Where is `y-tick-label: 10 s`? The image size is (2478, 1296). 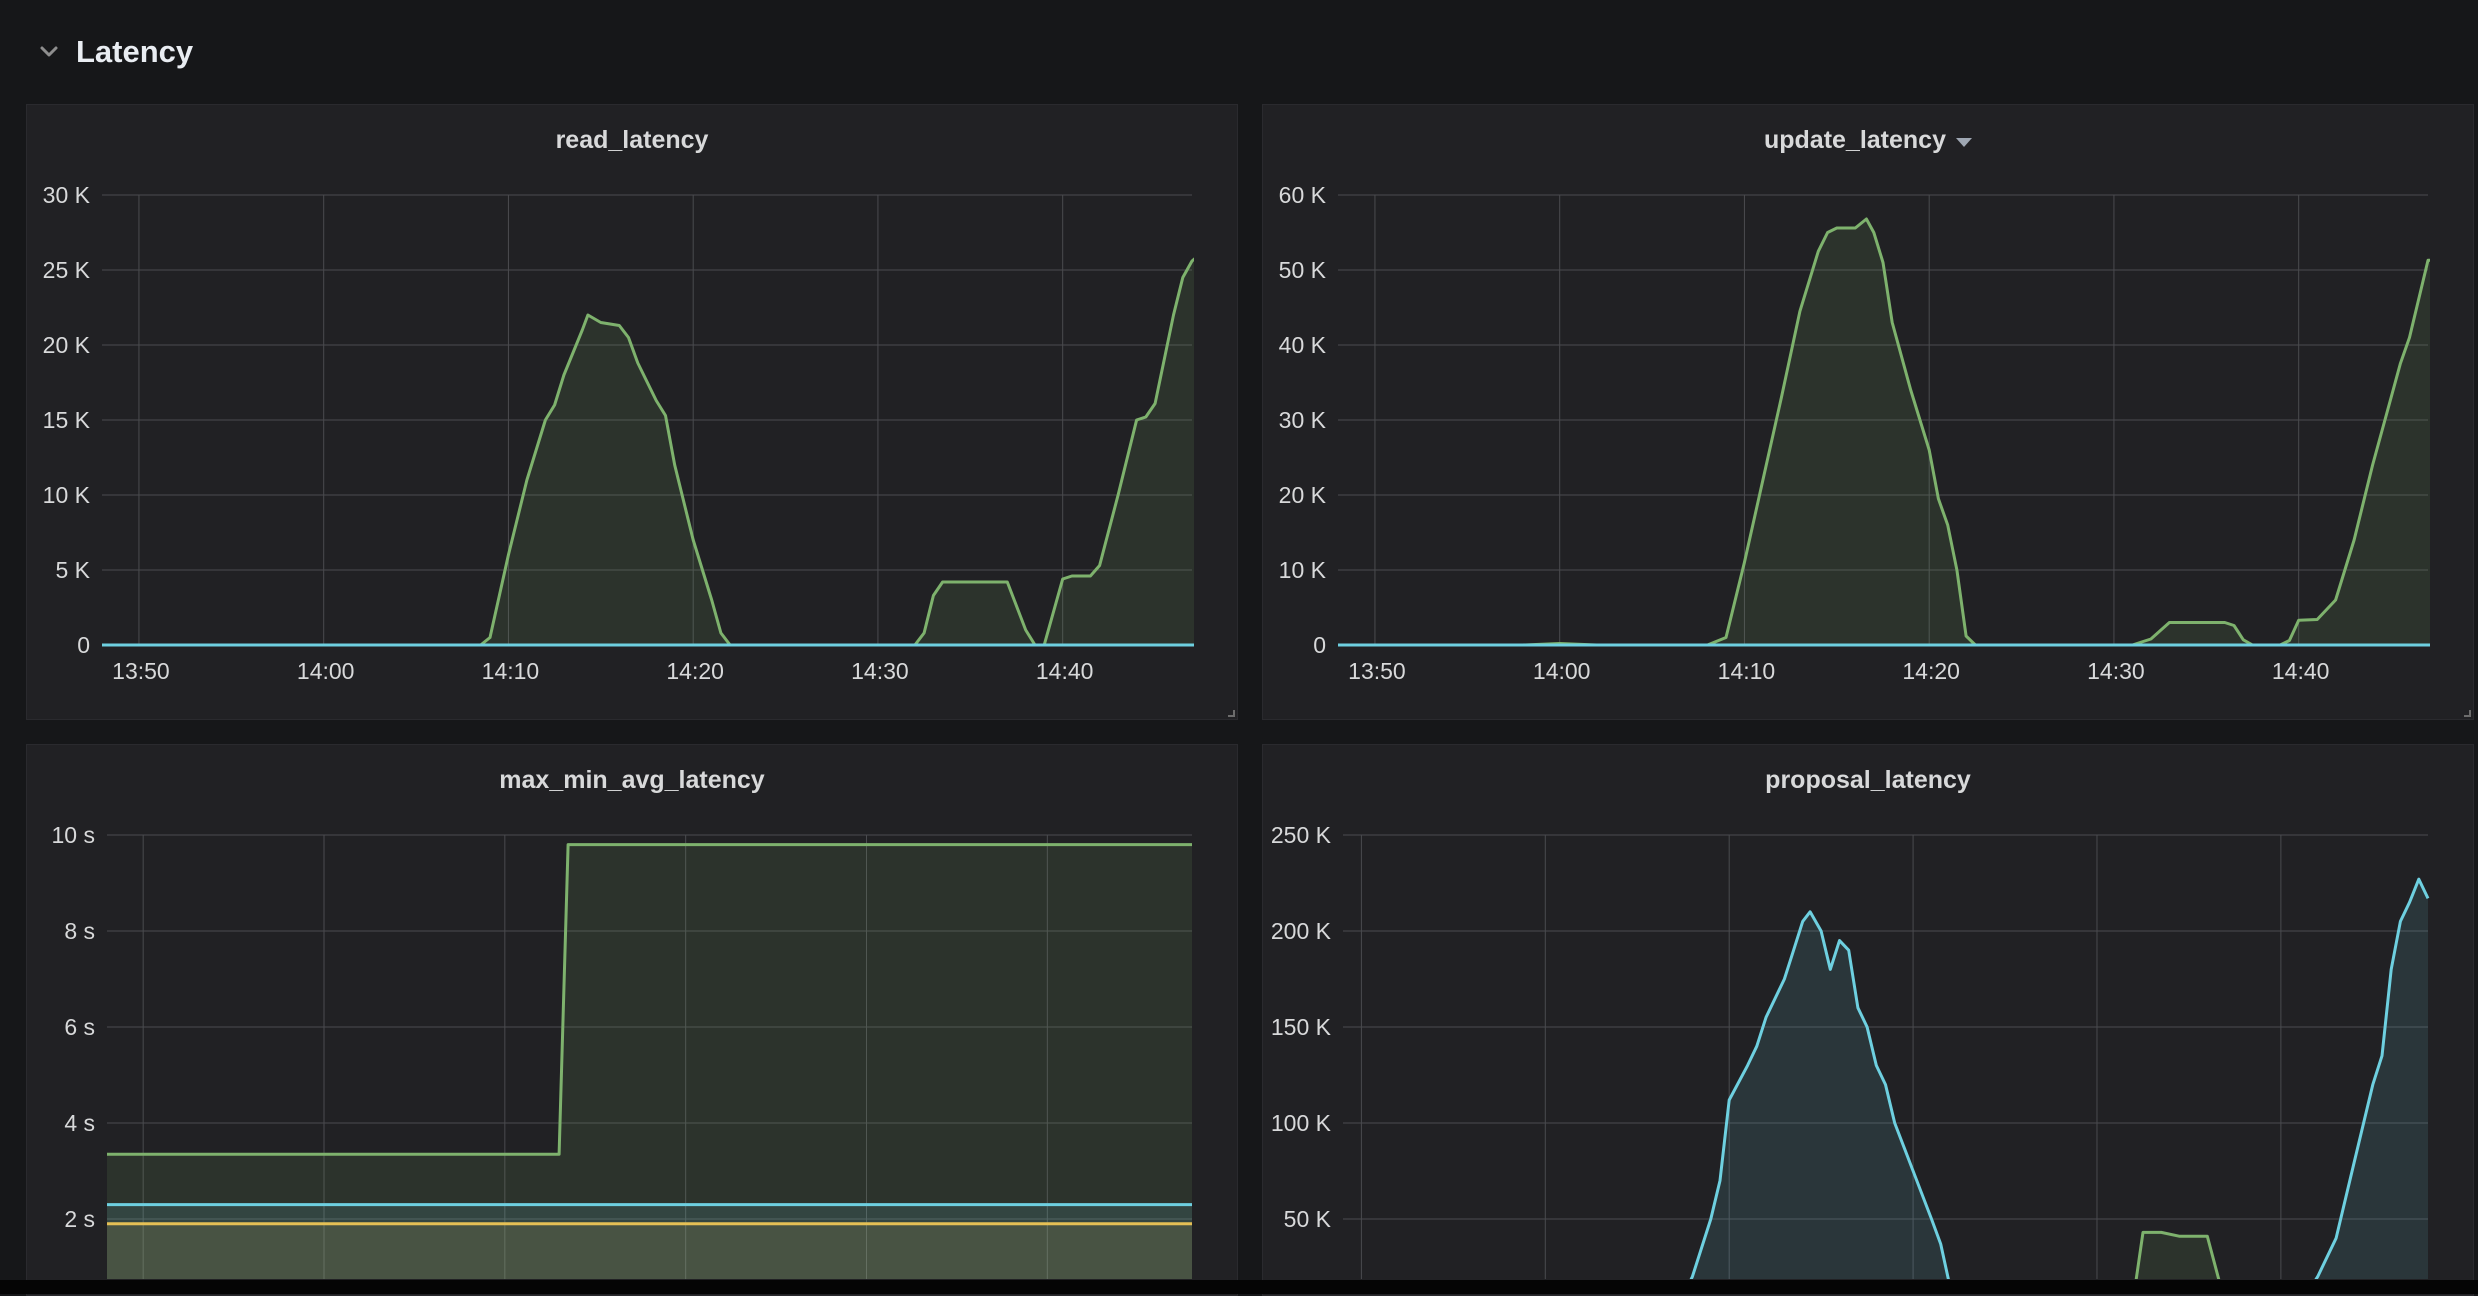
y-tick-label: 10 s is located at coordinates (73, 835).